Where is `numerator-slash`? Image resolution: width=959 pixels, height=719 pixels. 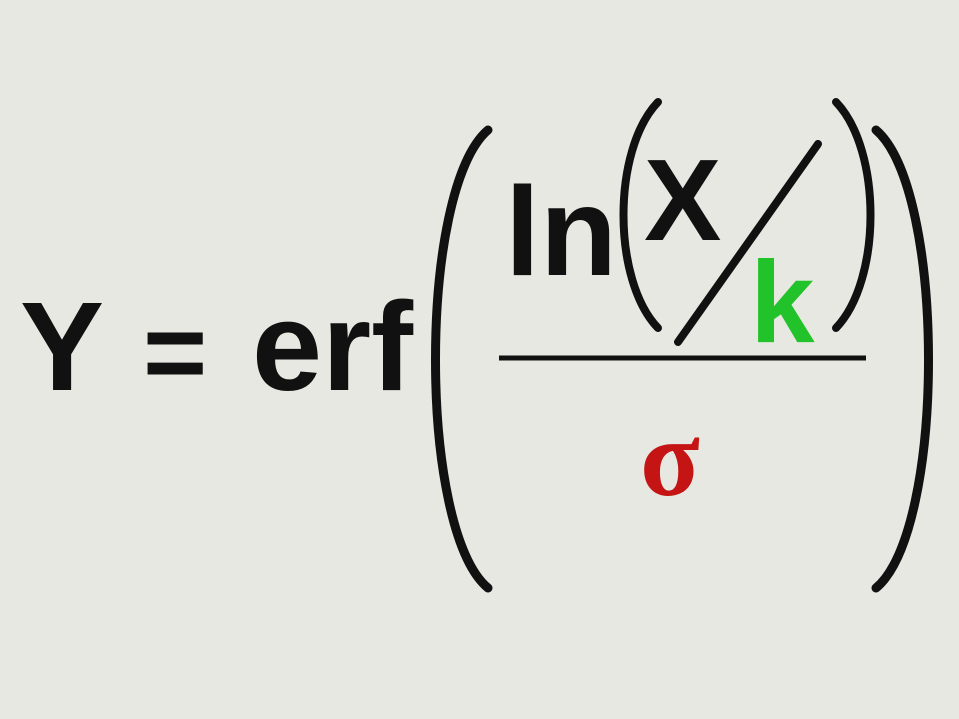
numerator-slash is located at coordinates (748, 243).